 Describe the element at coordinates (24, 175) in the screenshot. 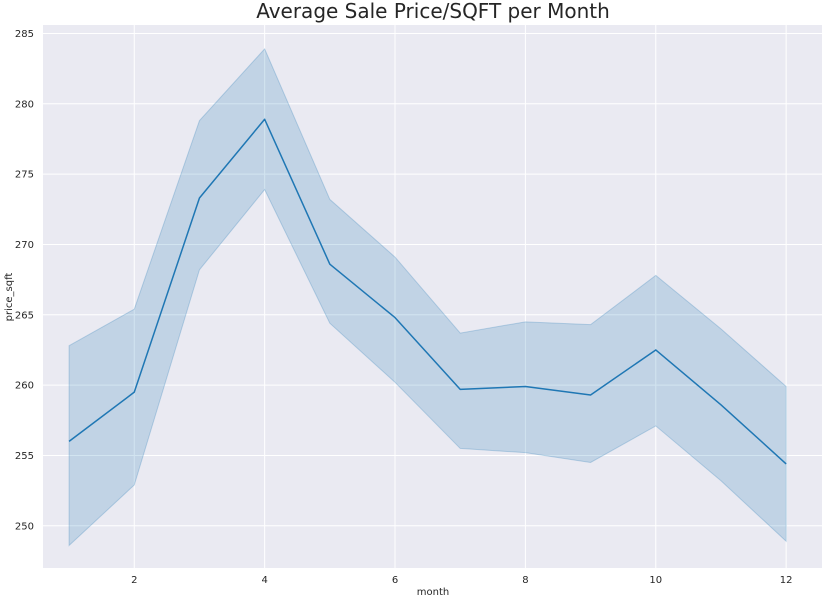

I see `y-tick-label: 275` at that location.